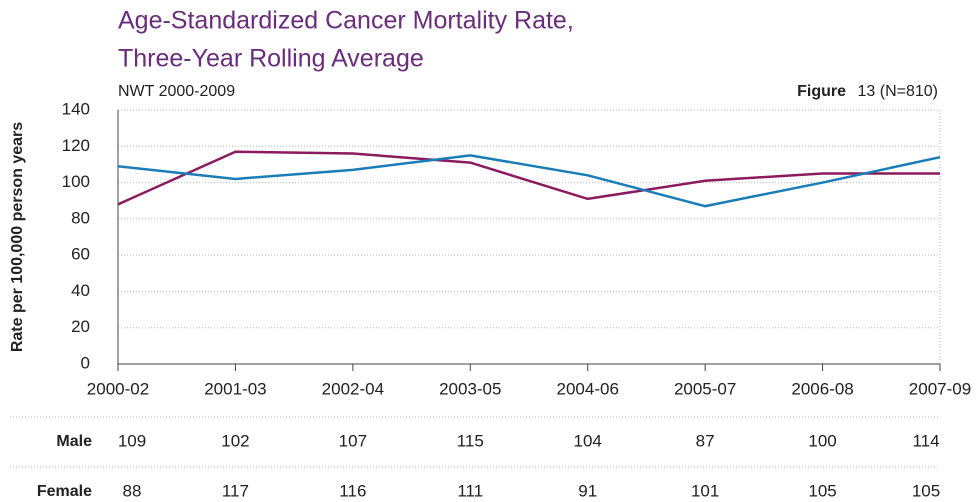  What do you see at coordinates (80, 326) in the screenshot?
I see `y-tick-label: 20` at bounding box center [80, 326].